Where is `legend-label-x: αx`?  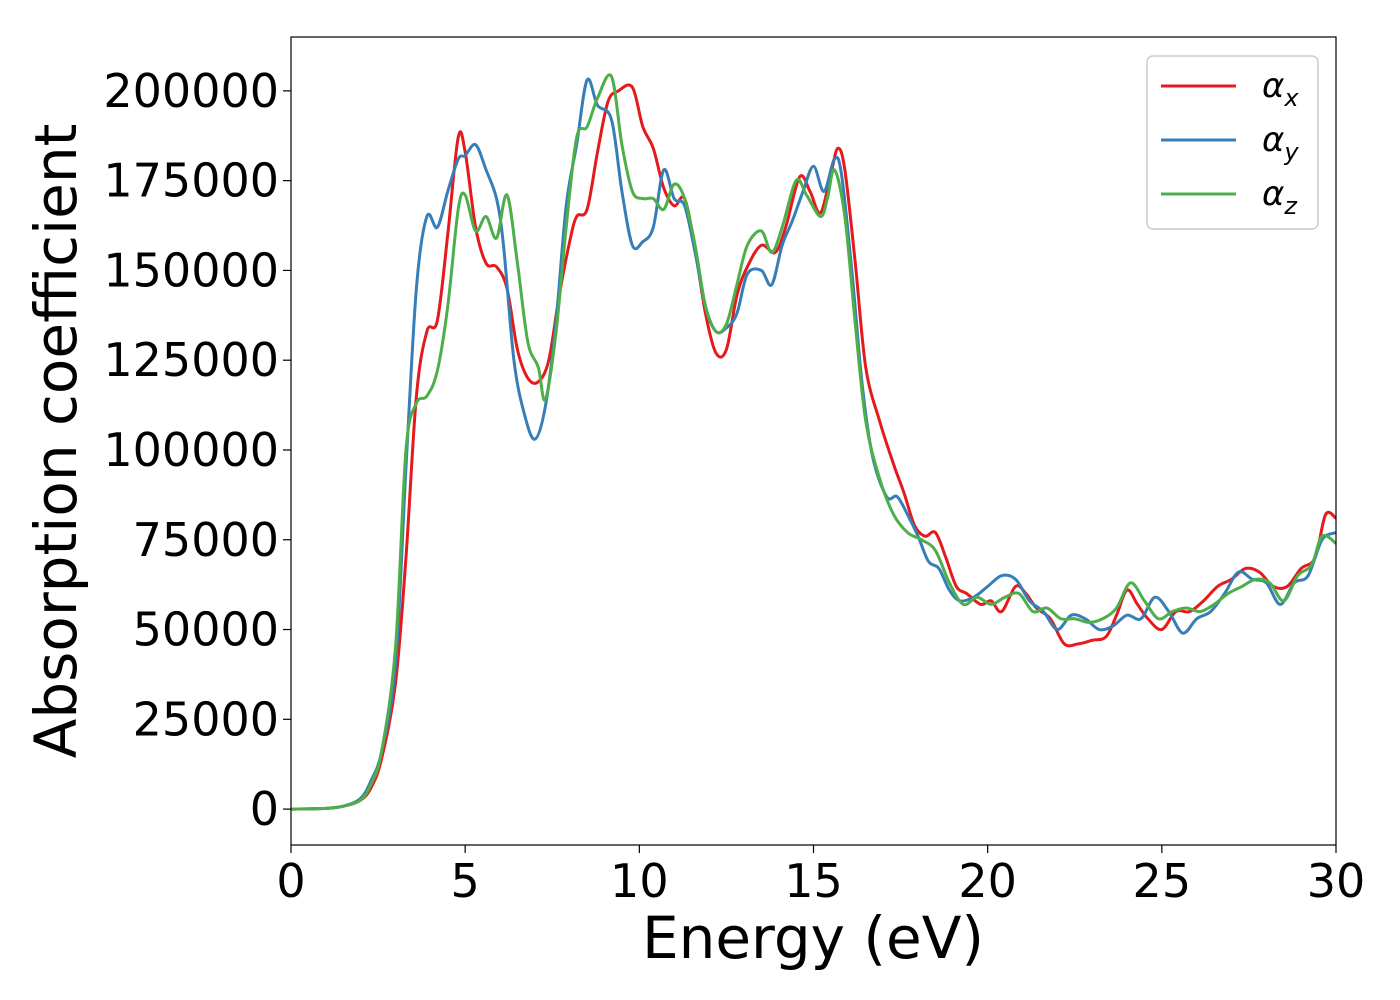
legend-label-x: αx is located at coordinates (1280, 89).